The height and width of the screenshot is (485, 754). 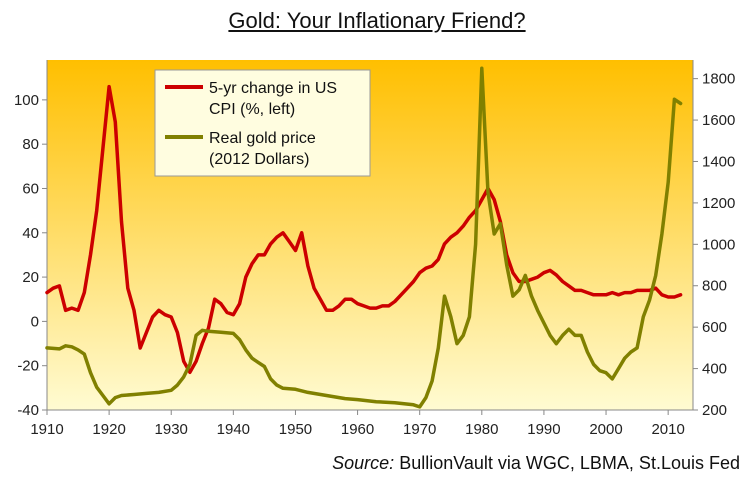 What do you see at coordinates (419, 429) in the screenshot?
I see `x-tick-label: 1970` at bounding box center [419, 429].